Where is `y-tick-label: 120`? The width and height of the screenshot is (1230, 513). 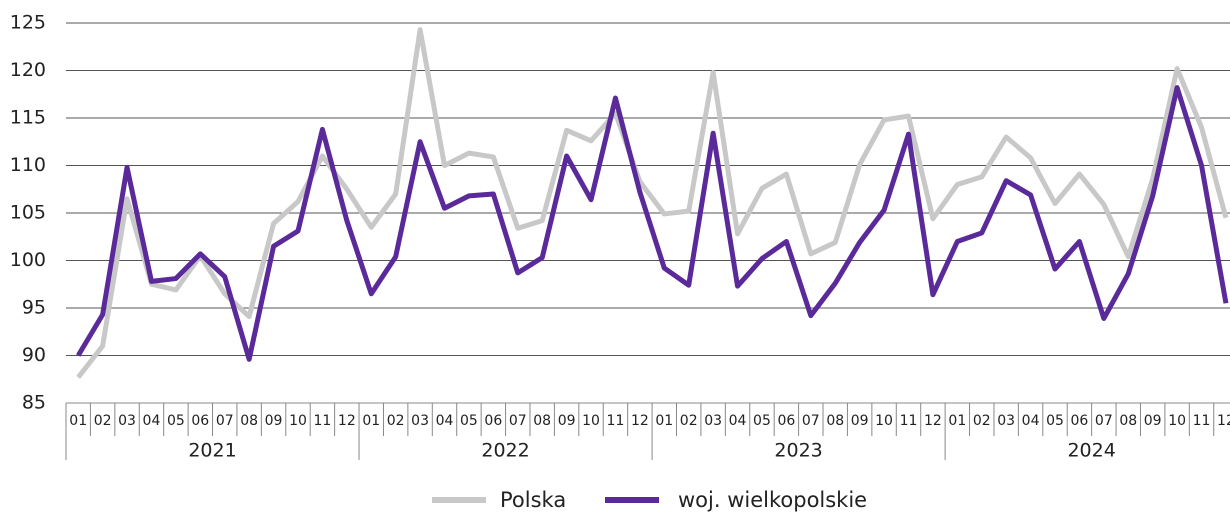
y-tick-label: 120 is located at coordinates (28, 70).